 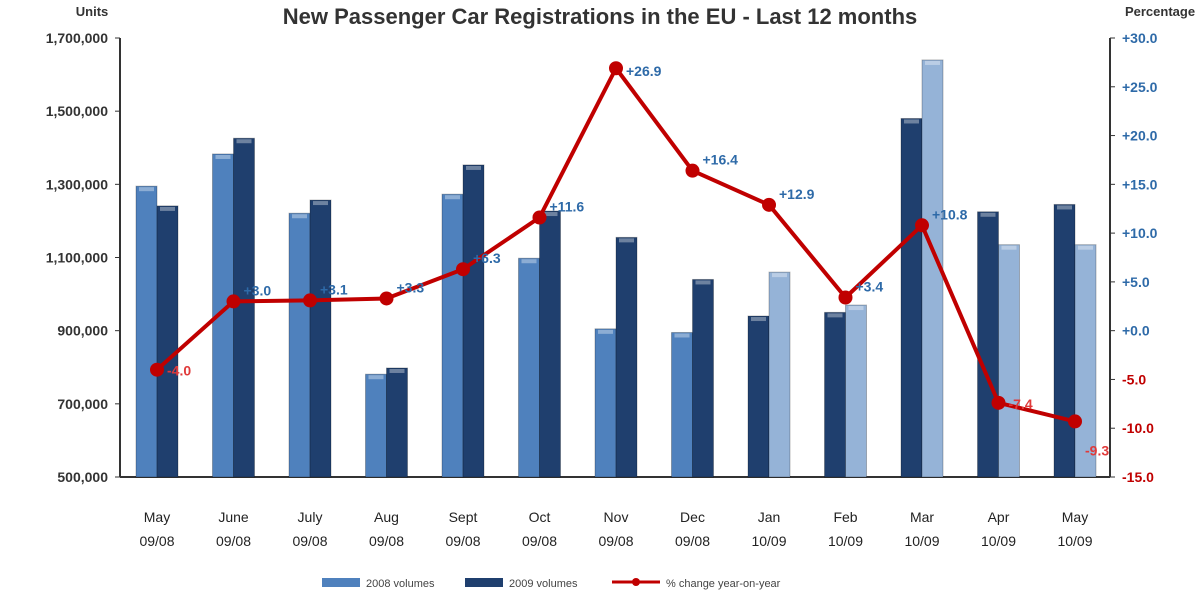 I want to click on pct-change-label: +3.1, so click(x=334, y=289).